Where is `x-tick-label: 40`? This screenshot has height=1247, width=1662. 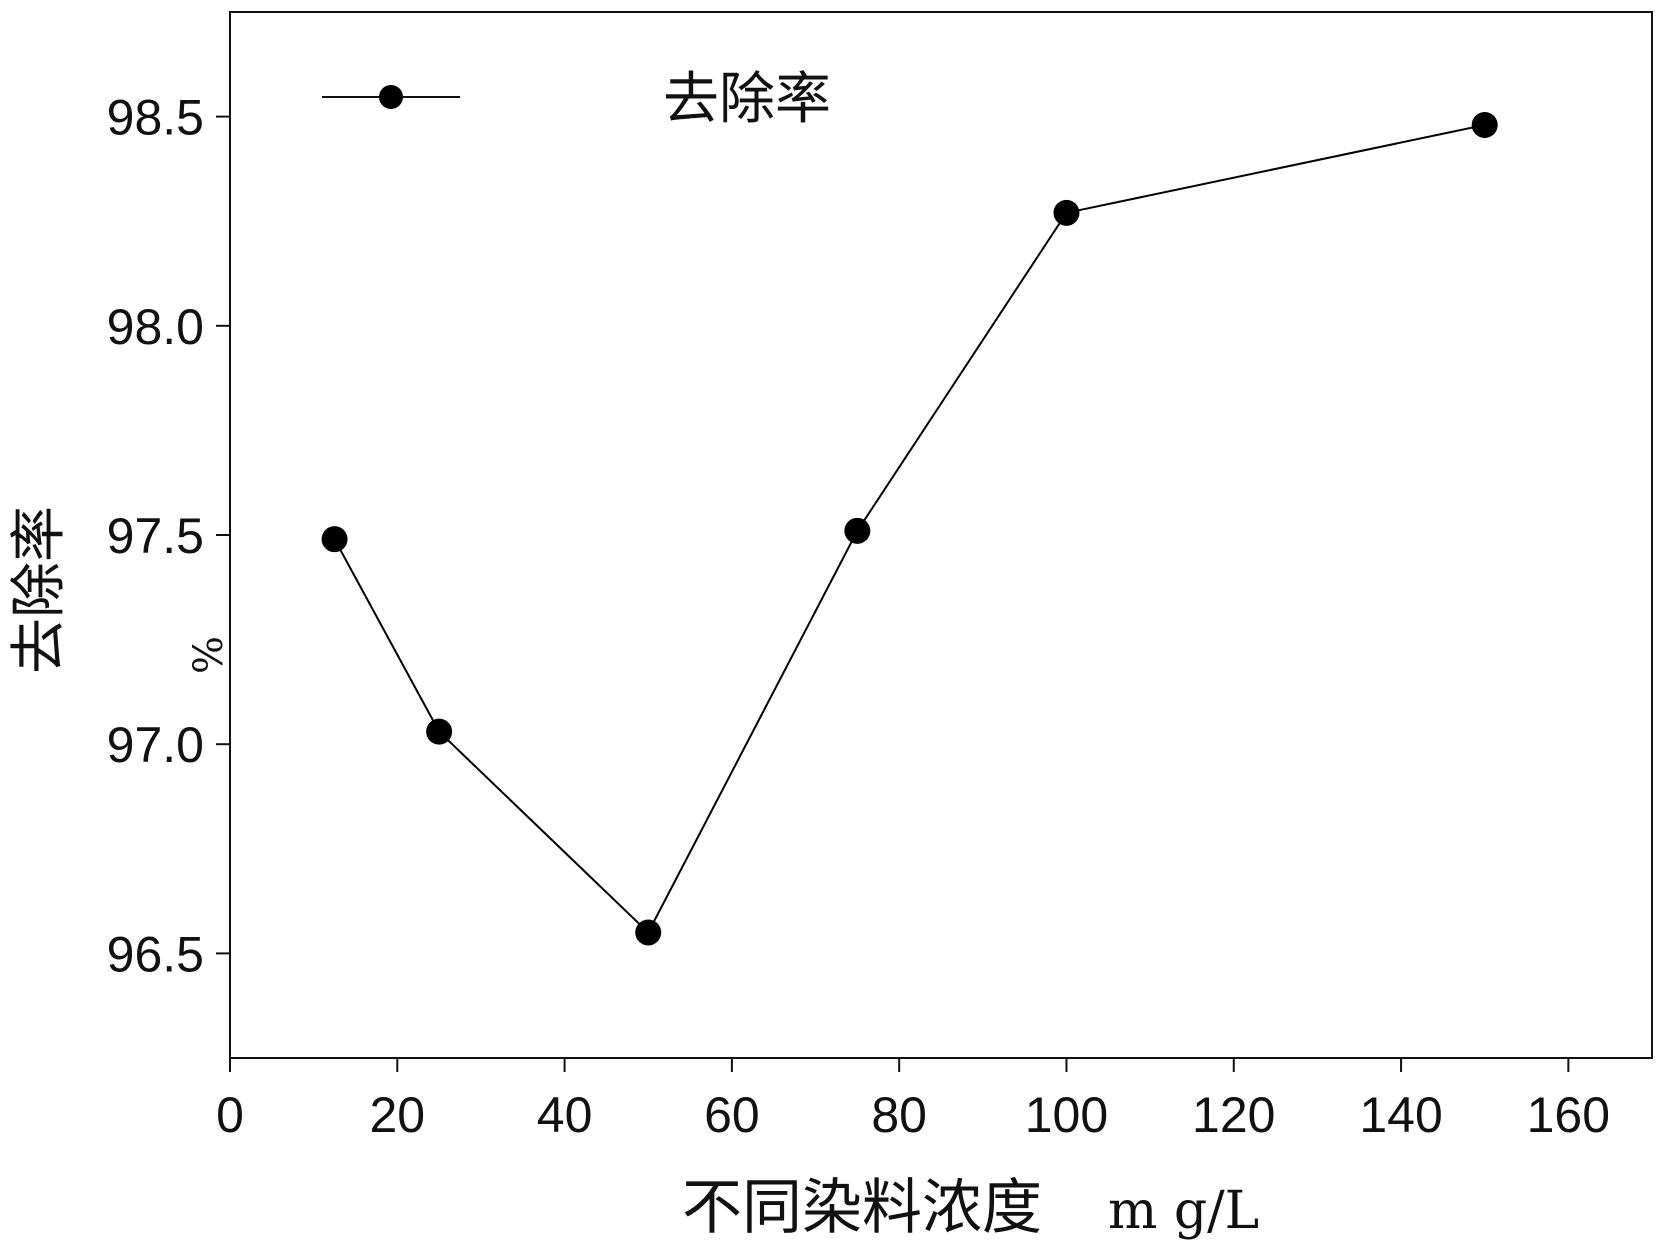
x-tick-label: 40 is located at coordinates (565, 1115).